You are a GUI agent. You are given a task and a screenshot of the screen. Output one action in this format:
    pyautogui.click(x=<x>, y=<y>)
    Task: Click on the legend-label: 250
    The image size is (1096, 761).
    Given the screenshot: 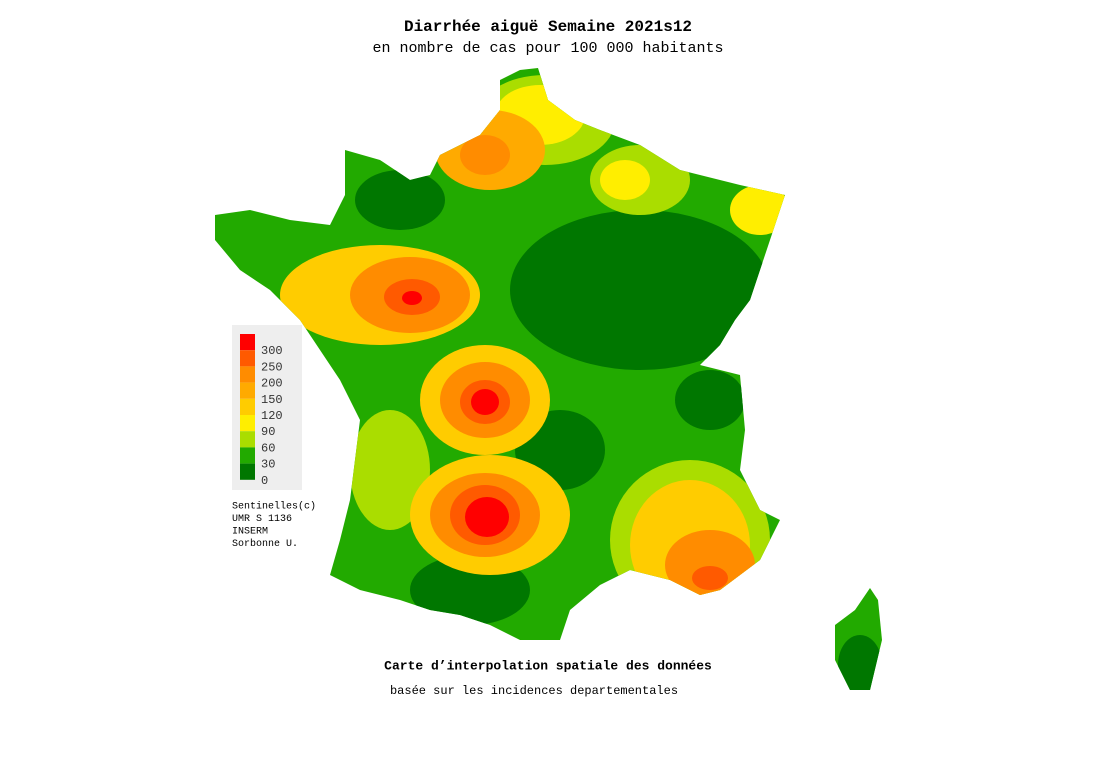 What is the action you would take?
    pyautogui.click(x=272, y=367)
    